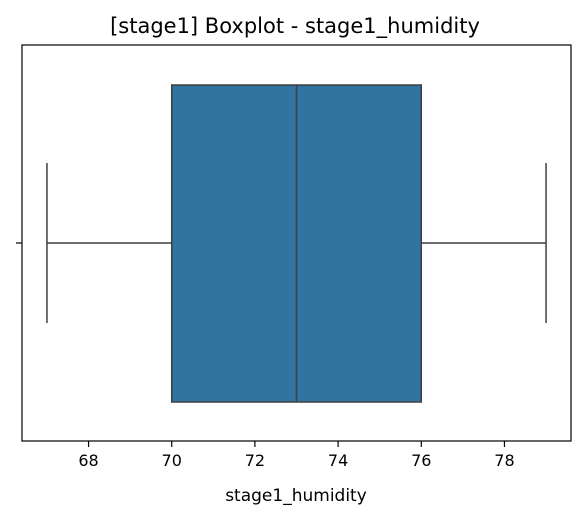  Describe the element at coordinates (296, 455) in the screenshot. I see `x-axis: 68 70 72 74 76 78` at that location.